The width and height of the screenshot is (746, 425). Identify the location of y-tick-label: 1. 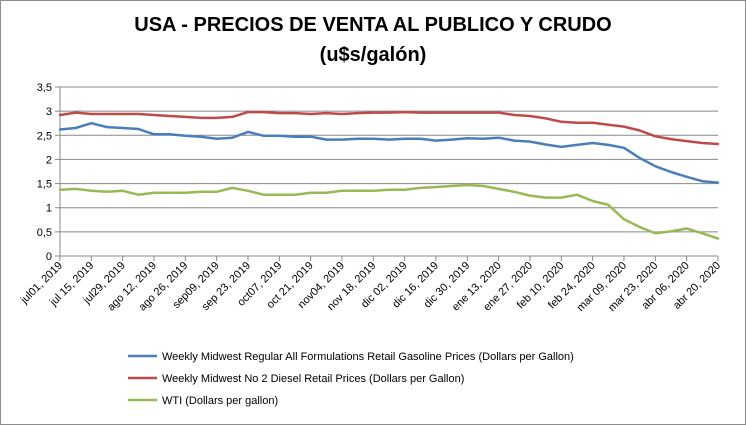
(49, 209).